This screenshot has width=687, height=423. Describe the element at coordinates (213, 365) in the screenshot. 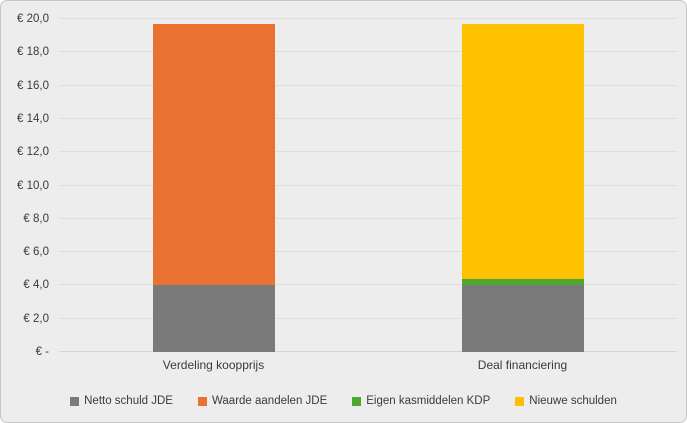

I see `category-label: Verdeling koopprijs` at that location.